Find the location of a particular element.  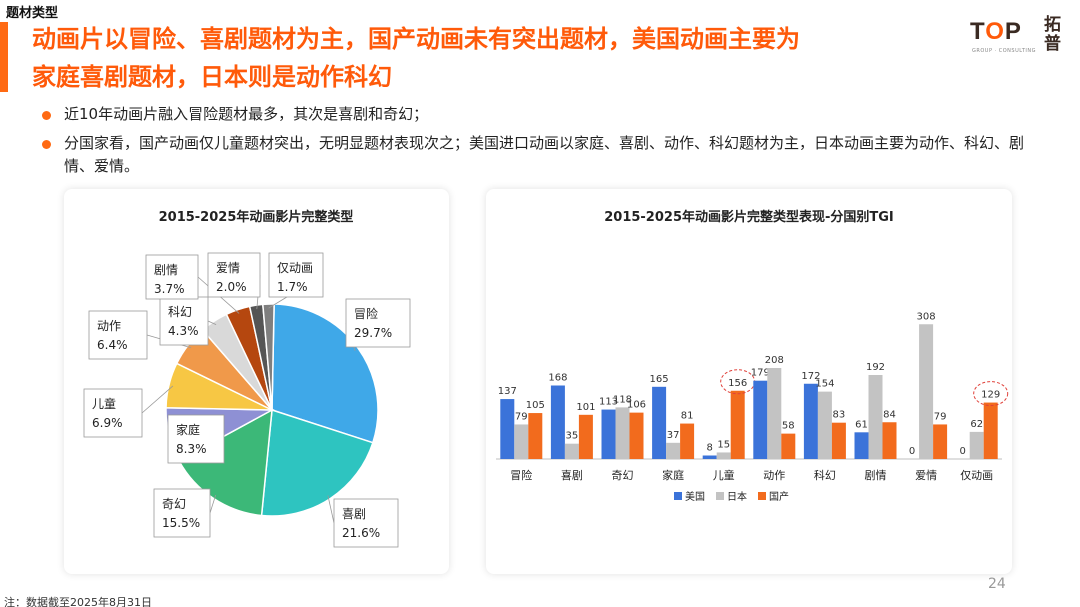

pie-label-value: 2.0% is located at coordinates (231, 287).